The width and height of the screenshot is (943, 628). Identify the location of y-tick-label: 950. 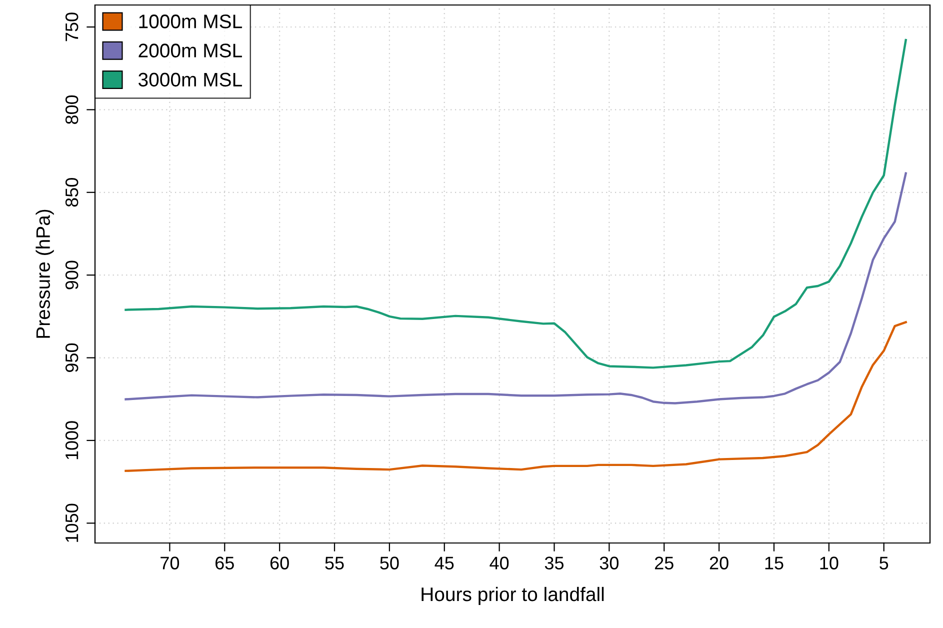
(71, 357).